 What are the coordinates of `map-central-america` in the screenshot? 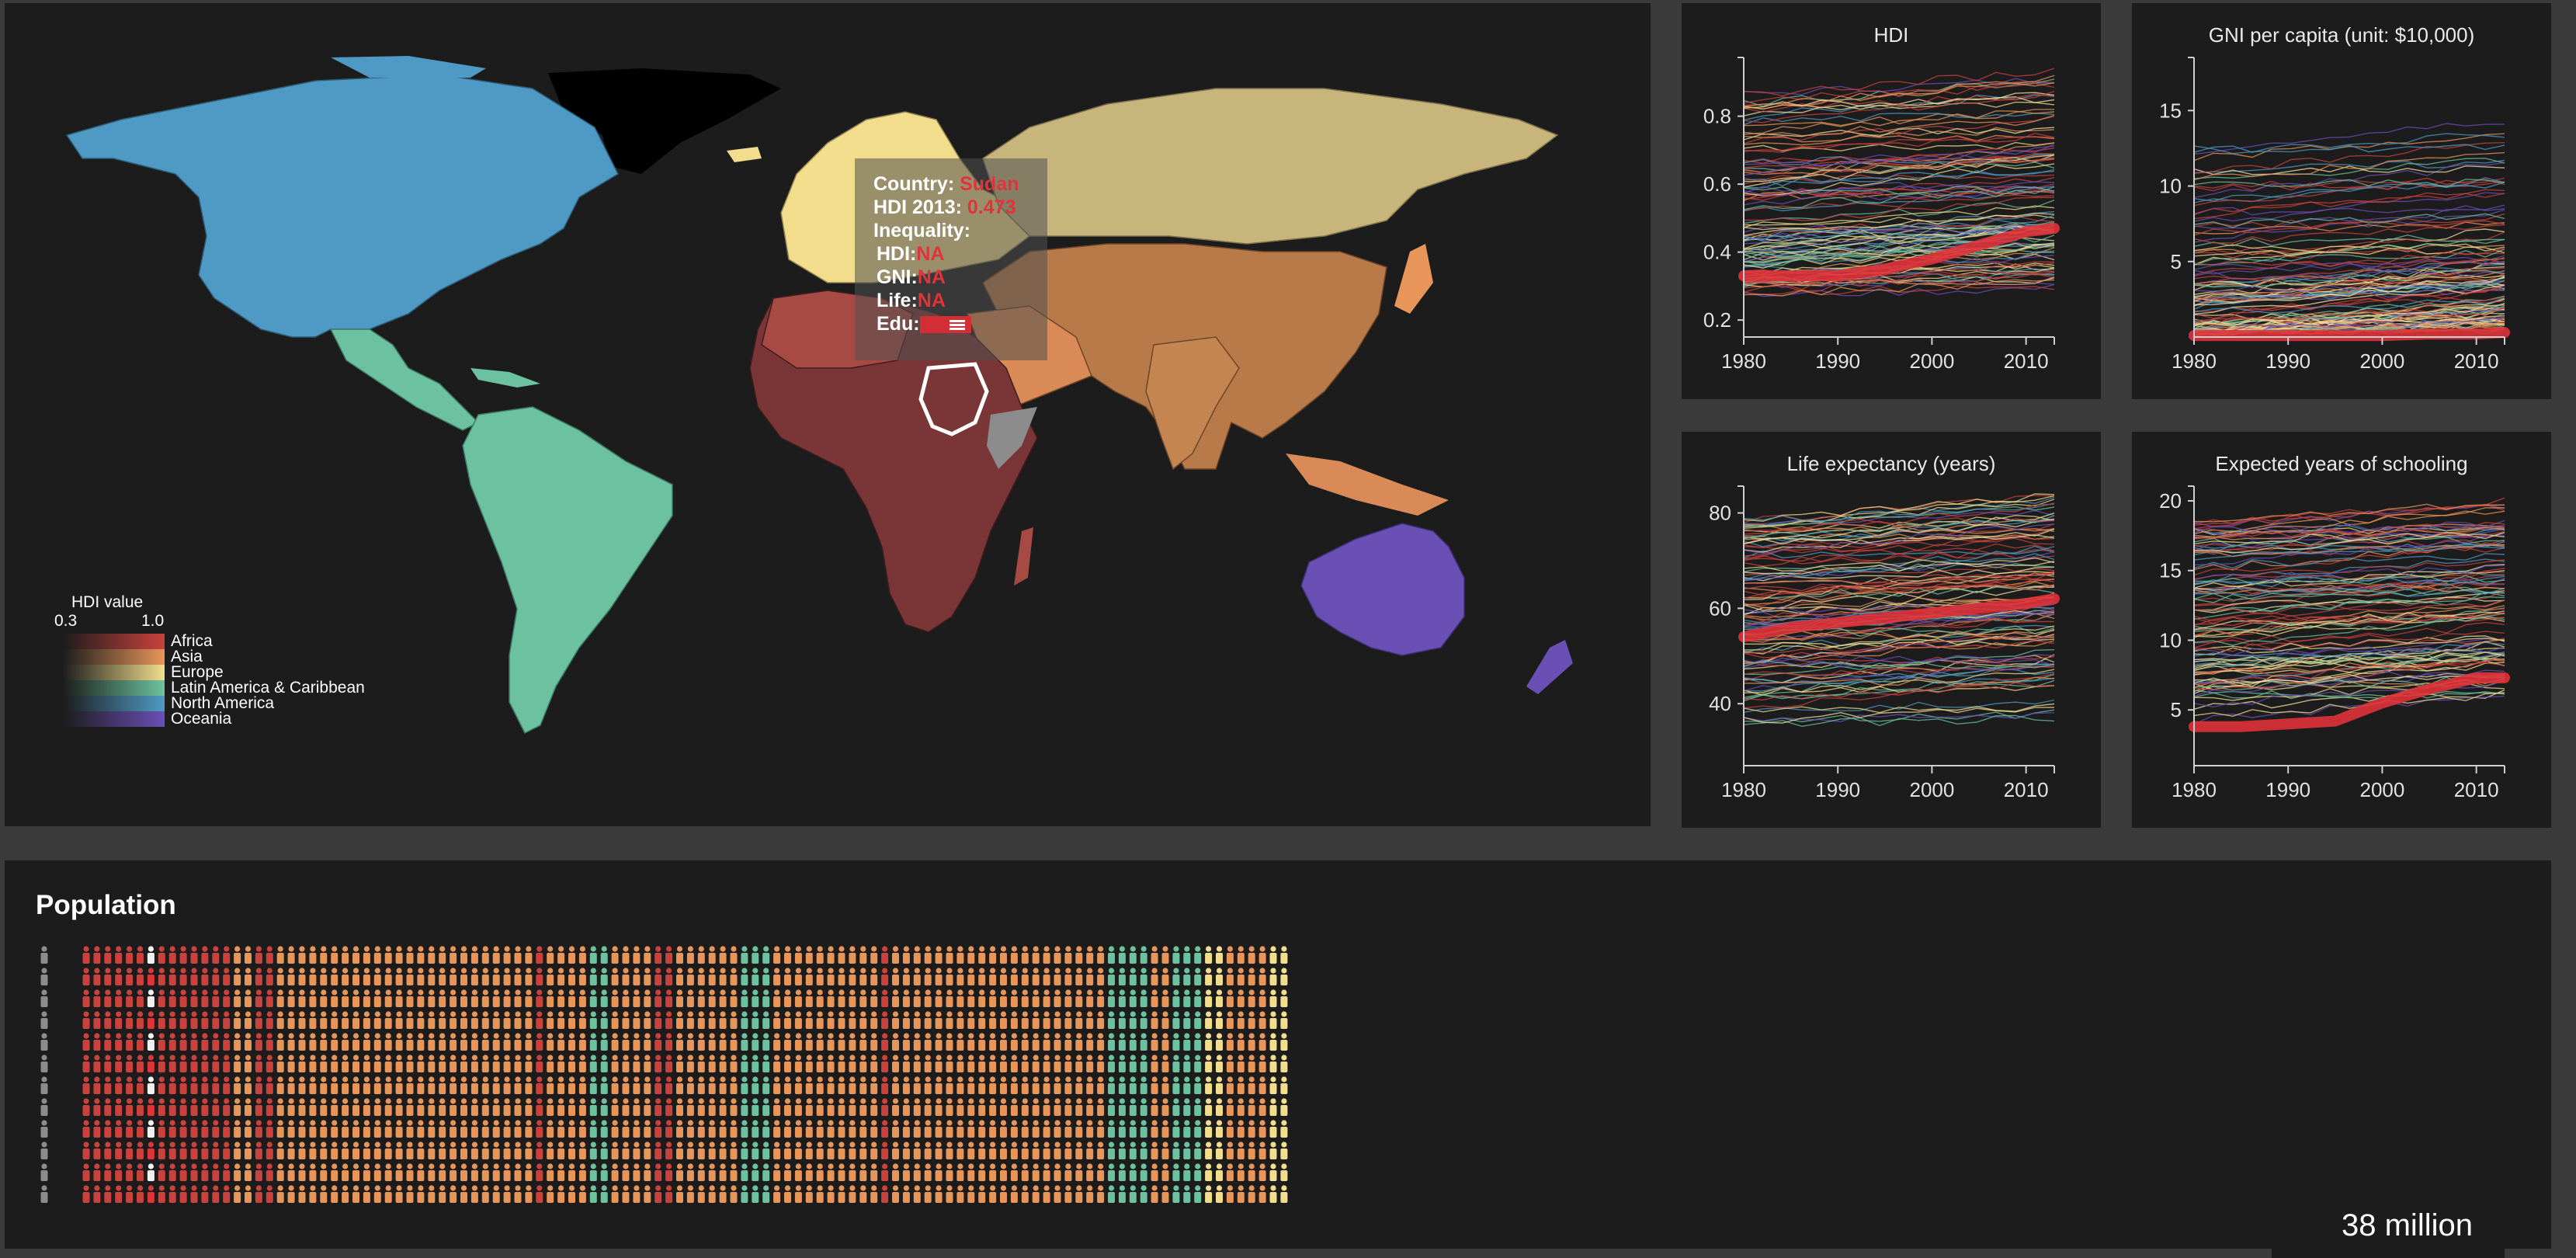 It's located at (404, 380).